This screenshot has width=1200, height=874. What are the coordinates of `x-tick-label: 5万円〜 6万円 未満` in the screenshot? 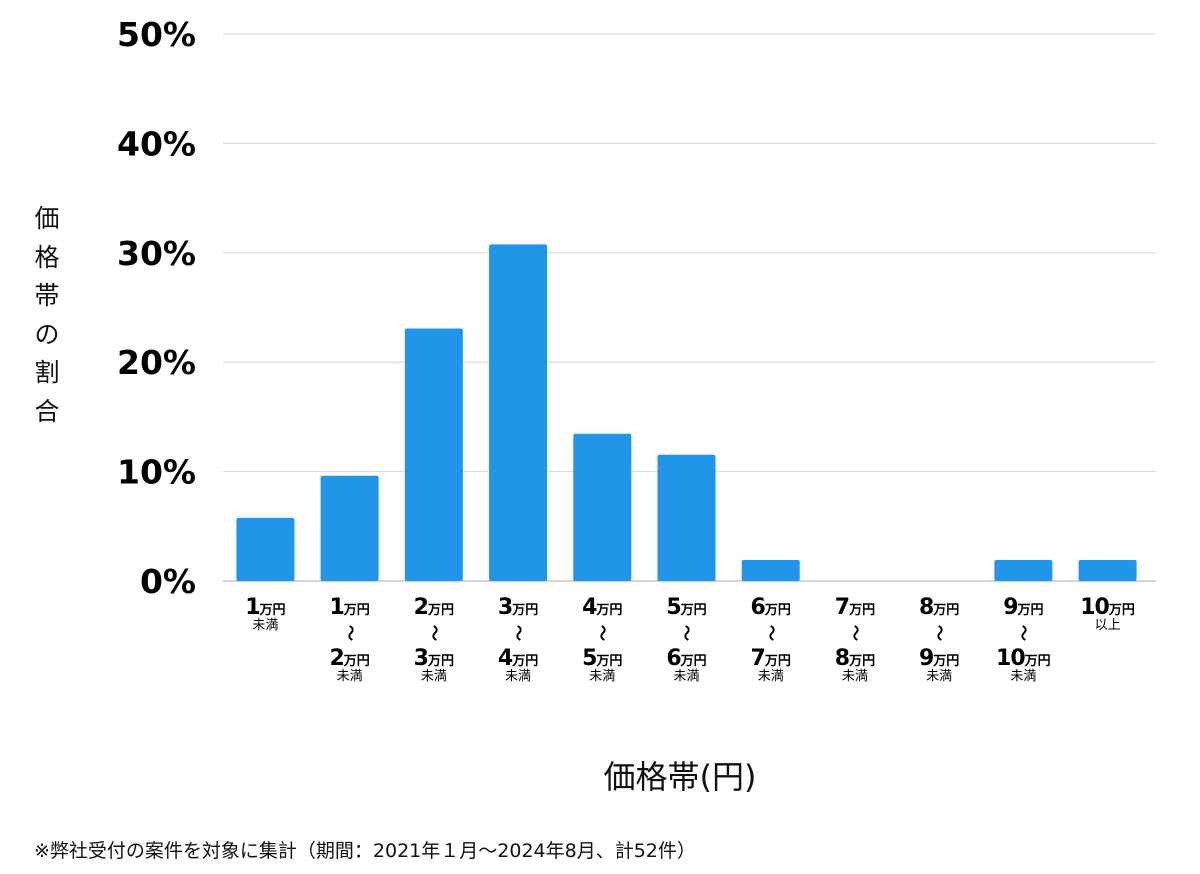 It's located at (687, 639).